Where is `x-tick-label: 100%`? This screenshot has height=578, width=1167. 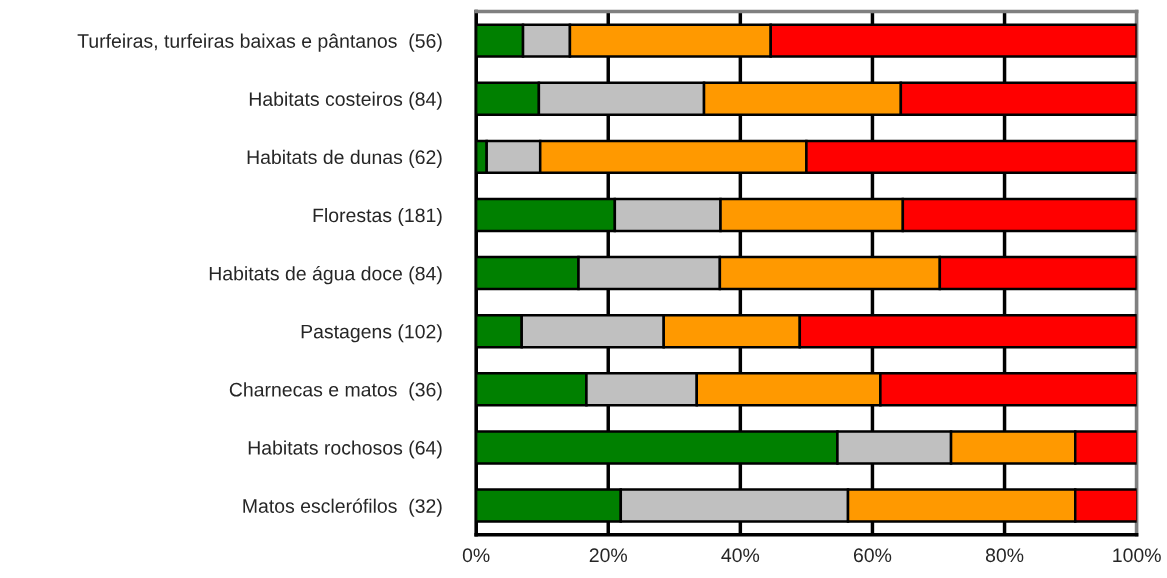 x-tick-label: 100% is located at coordinates (1137, 555).